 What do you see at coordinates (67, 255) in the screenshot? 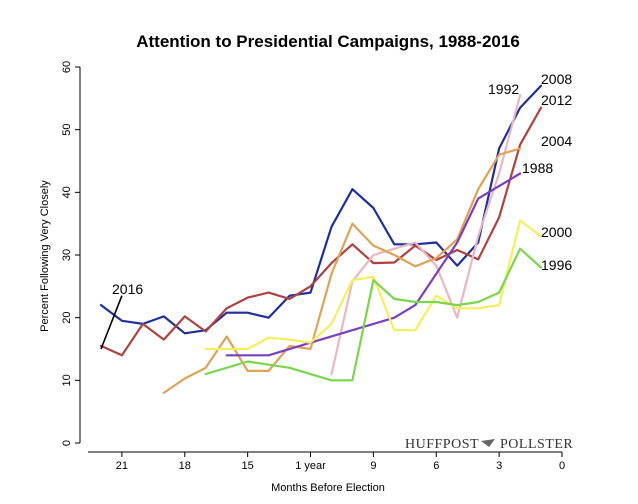
I see `y-tick-label: 30` at bounding box center [67, 255].